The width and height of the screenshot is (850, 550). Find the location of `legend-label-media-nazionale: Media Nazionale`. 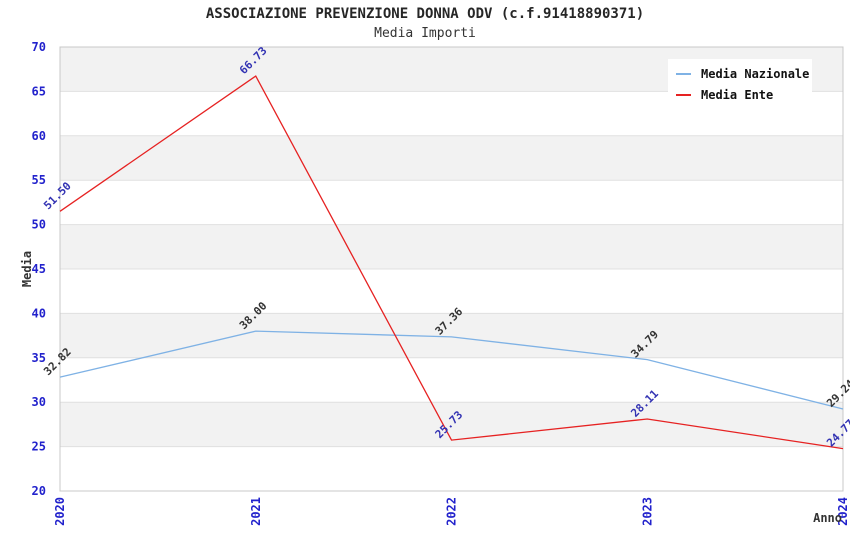

legend-label-media-nazionale: Media Nazionale is located at coordinates (755, 74).